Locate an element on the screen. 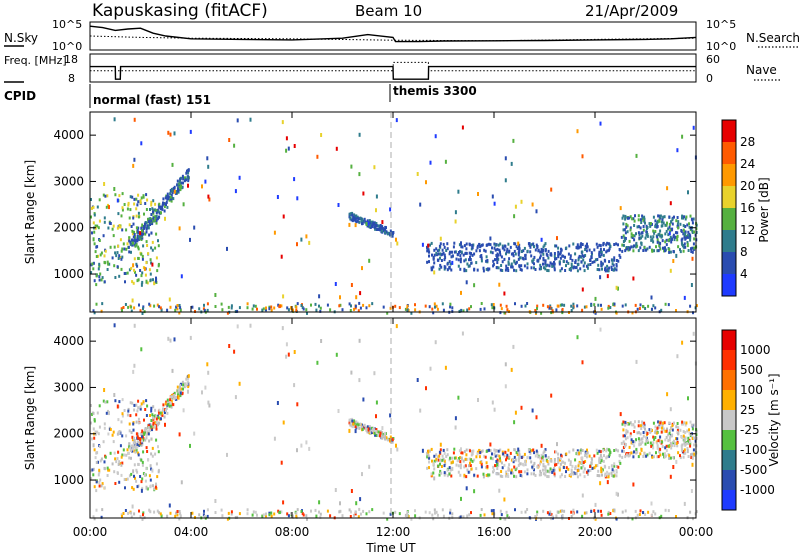  colorbar-tick-label: 1000 is located at coordinates (755, 350).